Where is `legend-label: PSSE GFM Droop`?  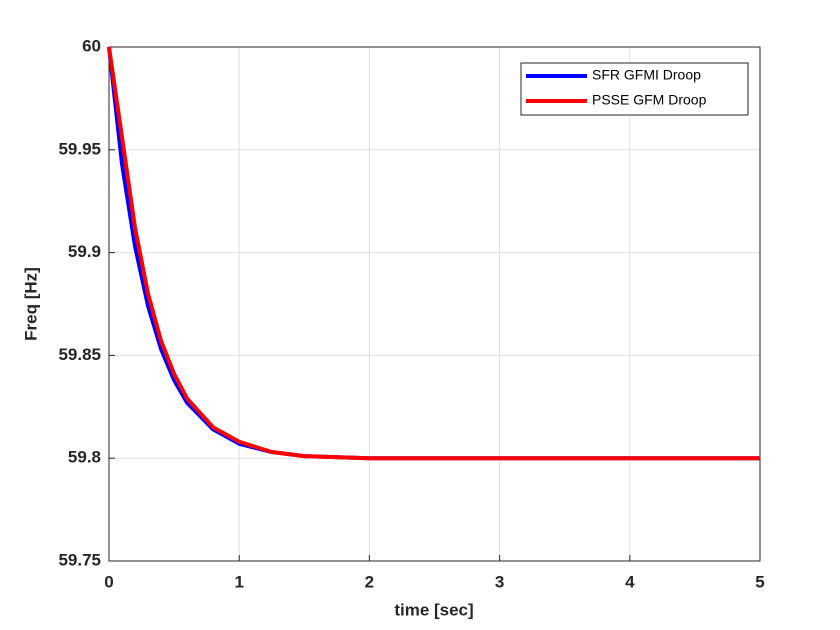 legend-label: PSSE GFM Droop is located at coordinates (649, 100).